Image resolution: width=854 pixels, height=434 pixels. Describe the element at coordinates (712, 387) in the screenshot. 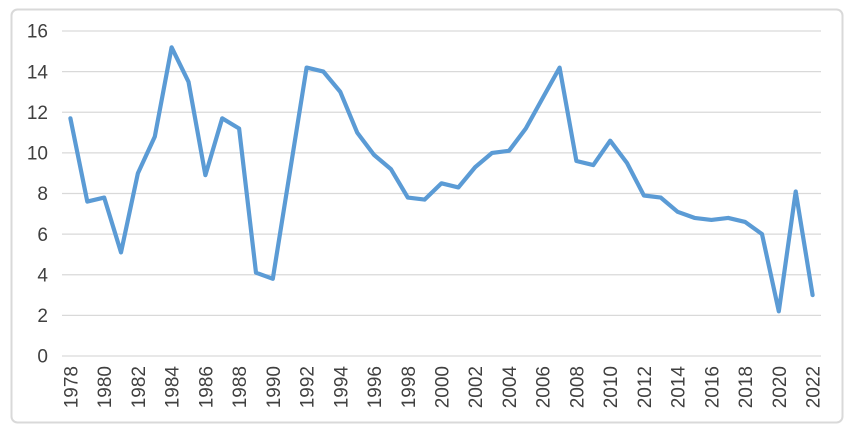

I see `x-axis-tick-label: 2016` at that location.